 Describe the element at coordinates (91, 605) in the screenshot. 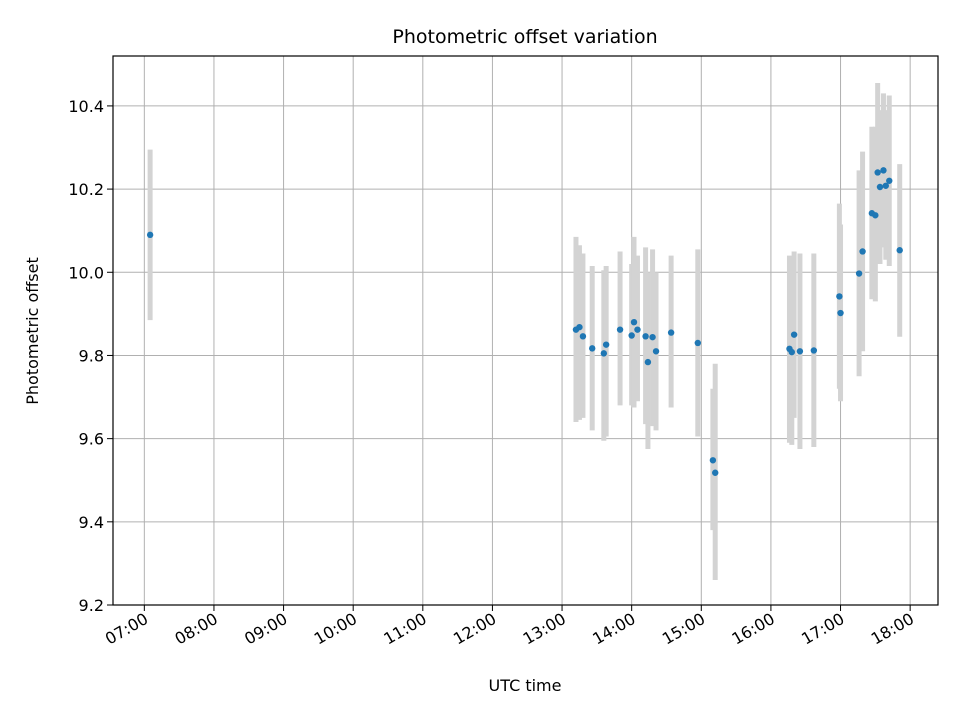

I see `y-tick-label: 9.2` at that location.